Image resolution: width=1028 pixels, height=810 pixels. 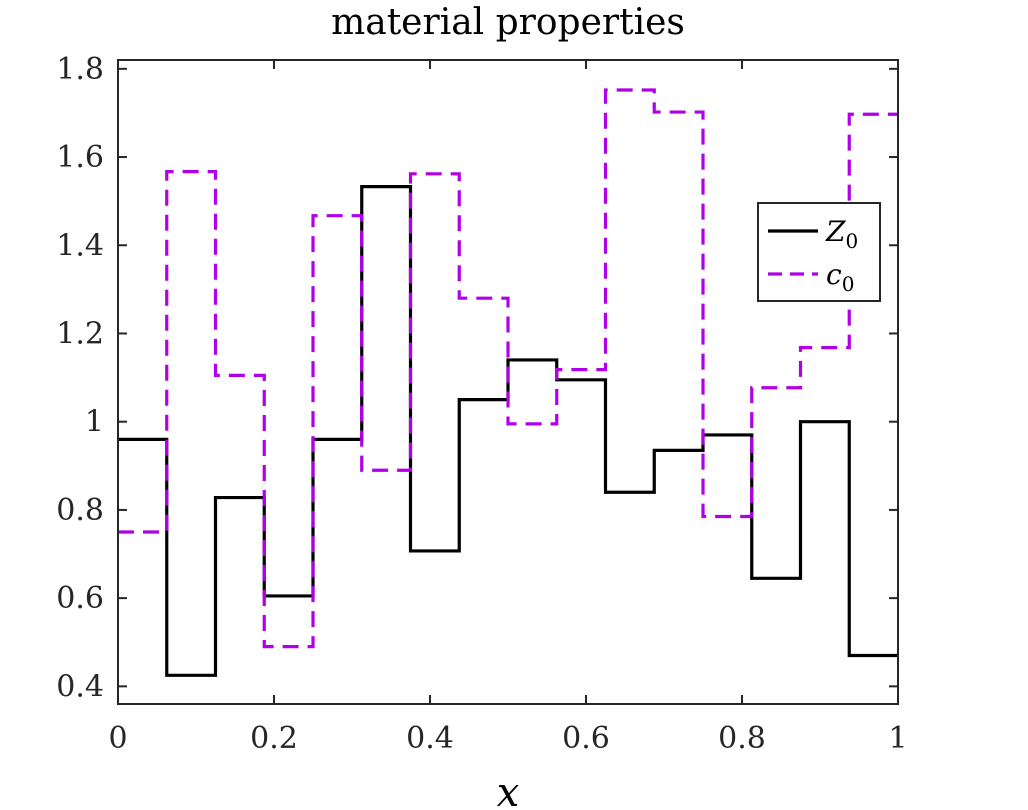 What do you see at coordinates (840, 277) in the screenshot?
I see `legend-label-c0: c0` at bounding box center [840, 277].